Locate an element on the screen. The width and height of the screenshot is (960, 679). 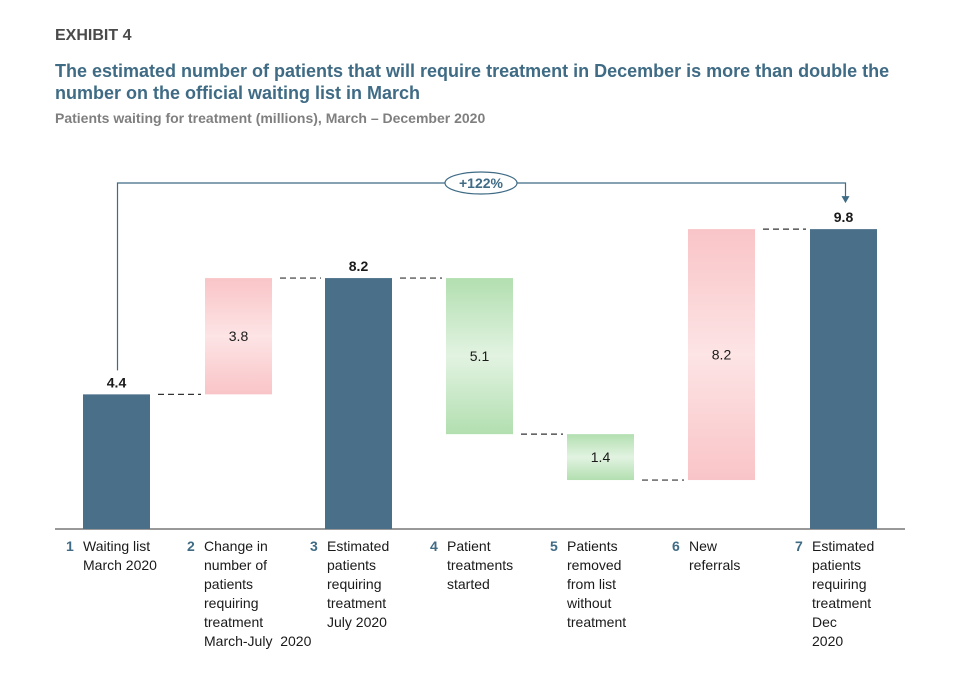
data-label-3: 8.2 is located at coordinates (359, 266).